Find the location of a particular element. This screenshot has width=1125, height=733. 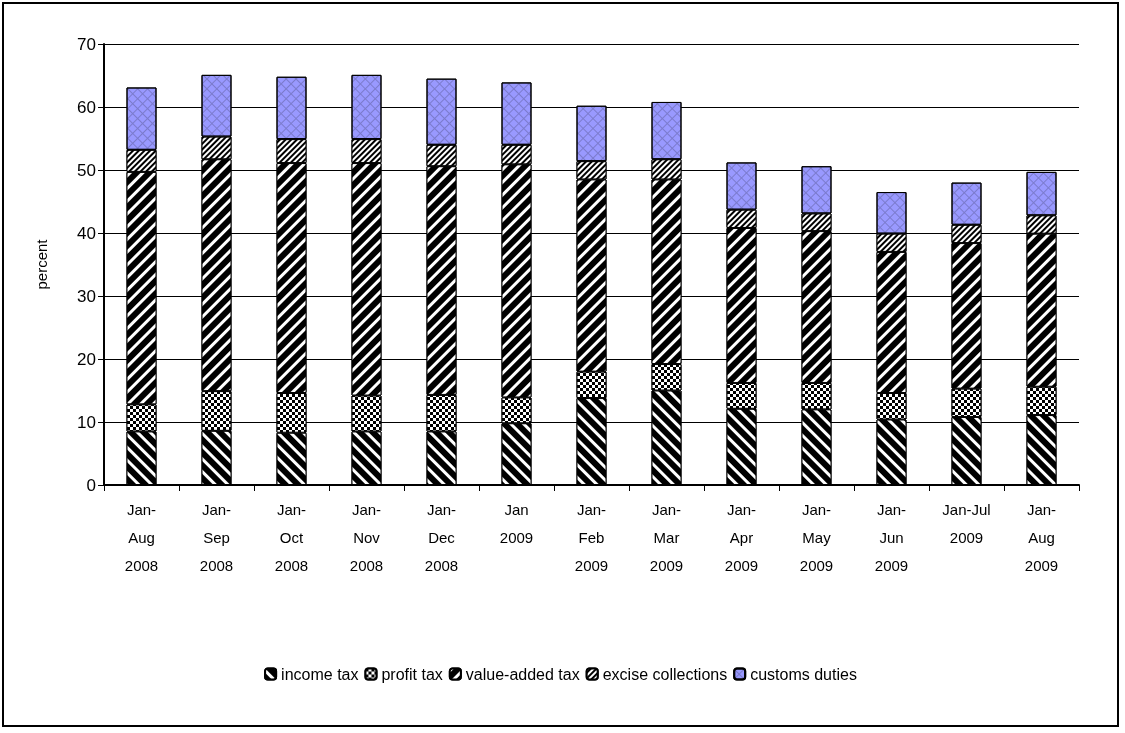

legend-label: income tax is located at coordinates (320, 674).